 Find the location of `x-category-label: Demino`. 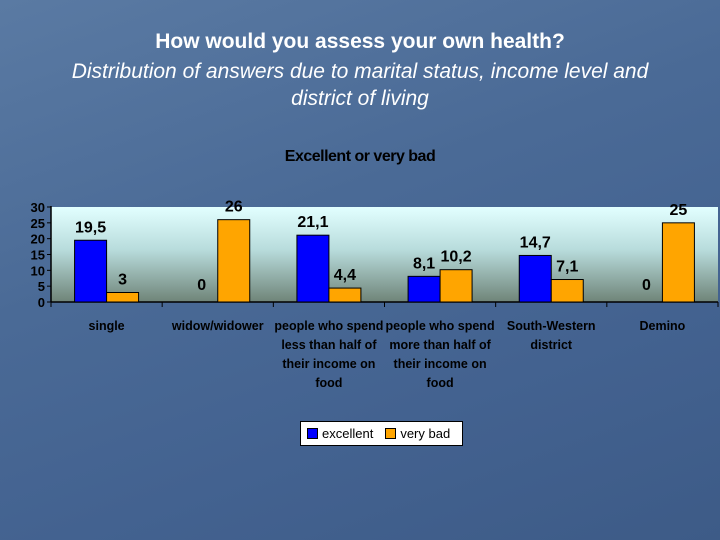

x-category-label: Demino is located at coordinates (662, 326).